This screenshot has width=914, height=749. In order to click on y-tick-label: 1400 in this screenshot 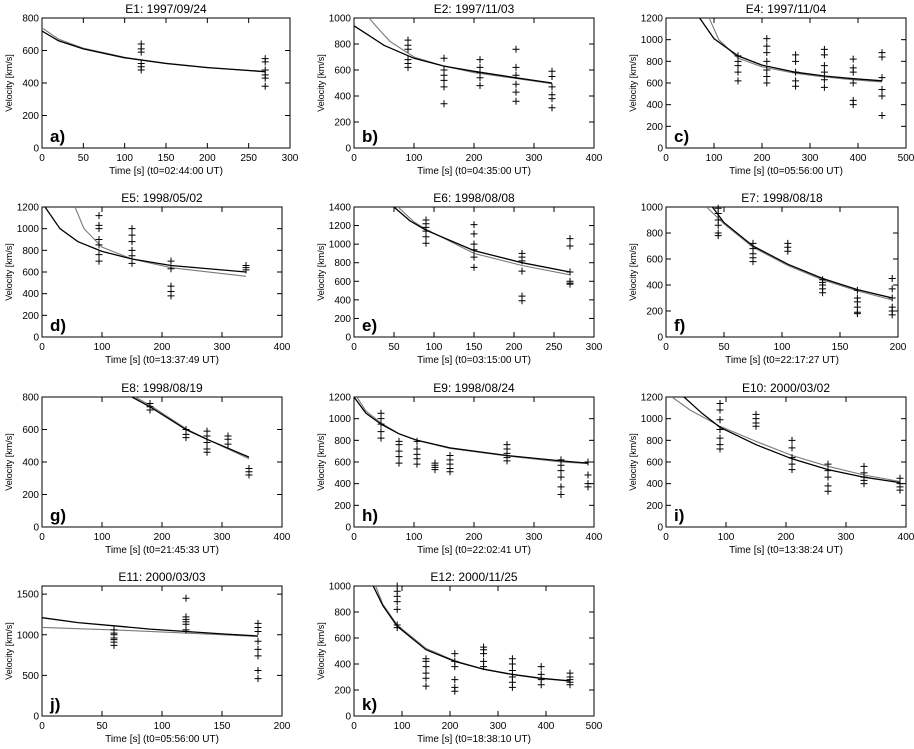, I will do `click(340, 208)`.